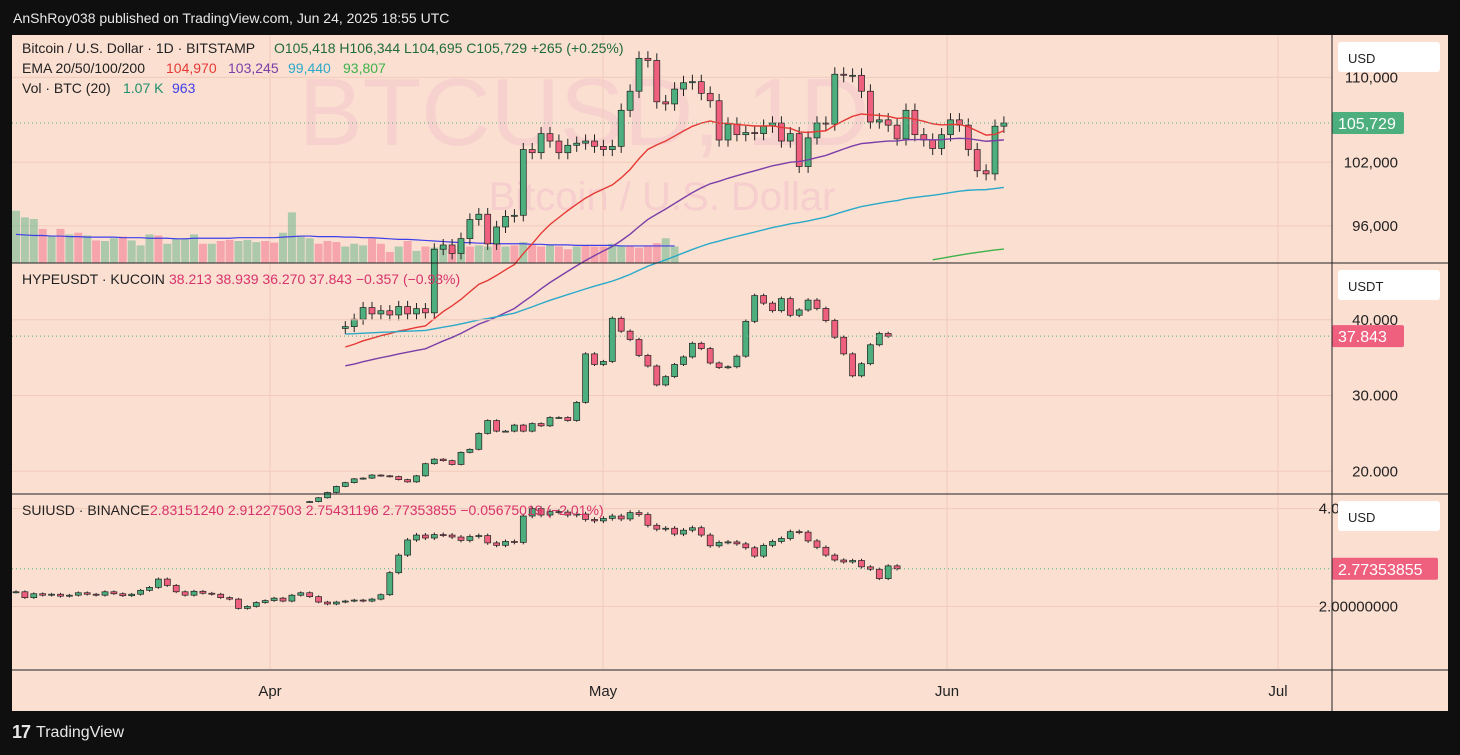  What do you see at coordinates (138, 48) in the screenshot?
I see `series-title: Bitcoin / U.S. Dollar · 1D · BITSTAMP` at bounding box center [138, 48].